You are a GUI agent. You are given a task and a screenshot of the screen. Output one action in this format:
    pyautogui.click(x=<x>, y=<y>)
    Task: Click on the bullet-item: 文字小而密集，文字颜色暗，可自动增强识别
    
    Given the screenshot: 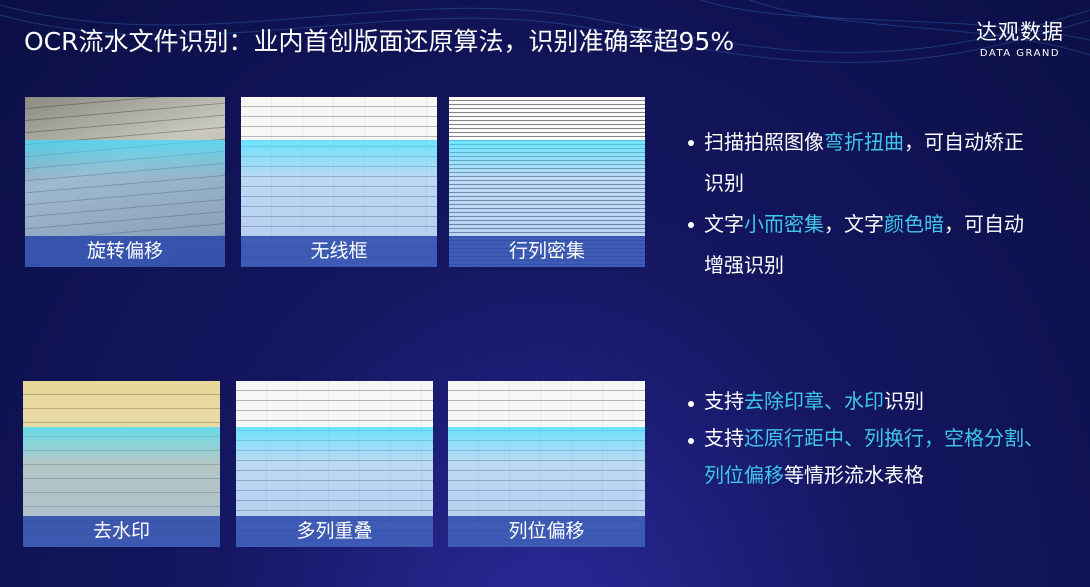 What is the action you would take?
    pyautogui.click(x=860, y=245)
    